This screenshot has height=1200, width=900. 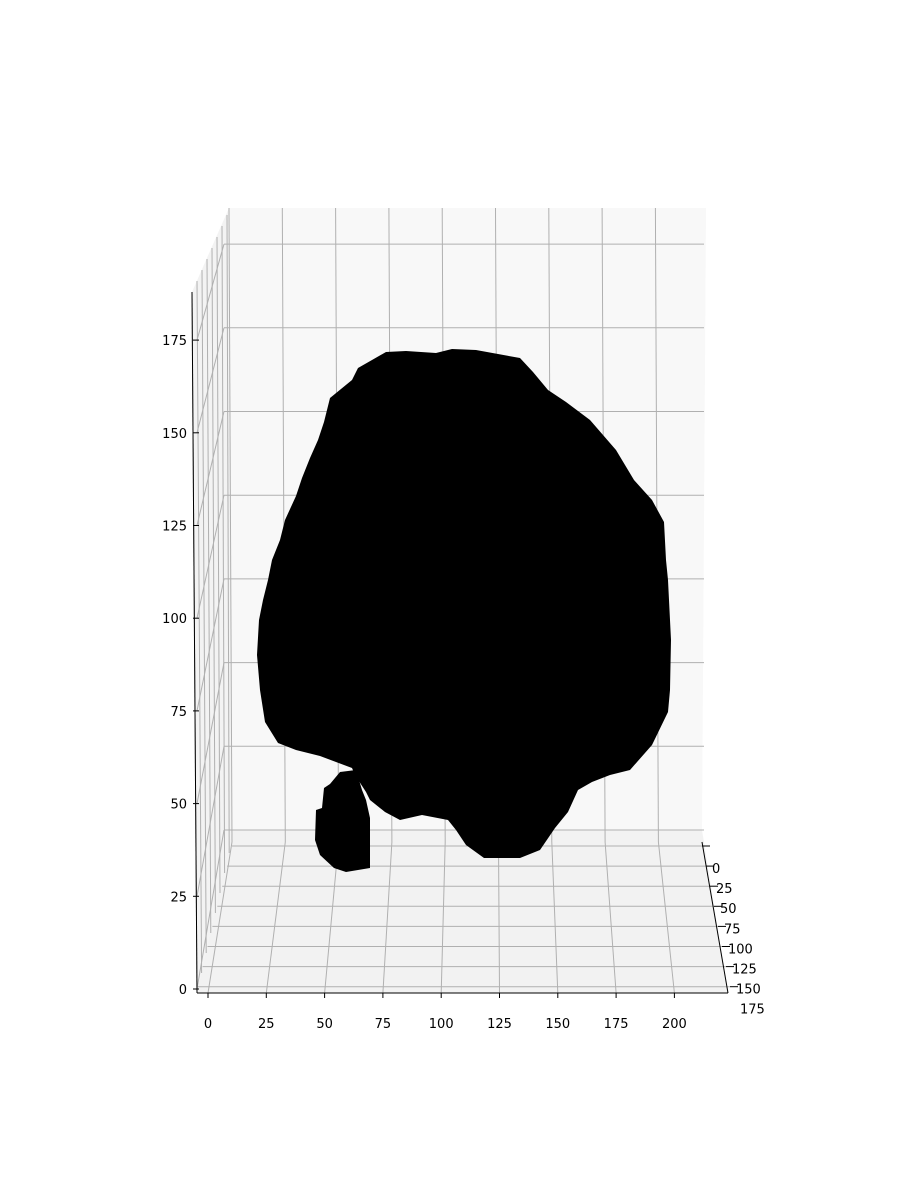 What do you see at coordinates (324, 1024) in the screenshot?
I see `tick-label-x-50: 50` at bounding box center [324, 1024].